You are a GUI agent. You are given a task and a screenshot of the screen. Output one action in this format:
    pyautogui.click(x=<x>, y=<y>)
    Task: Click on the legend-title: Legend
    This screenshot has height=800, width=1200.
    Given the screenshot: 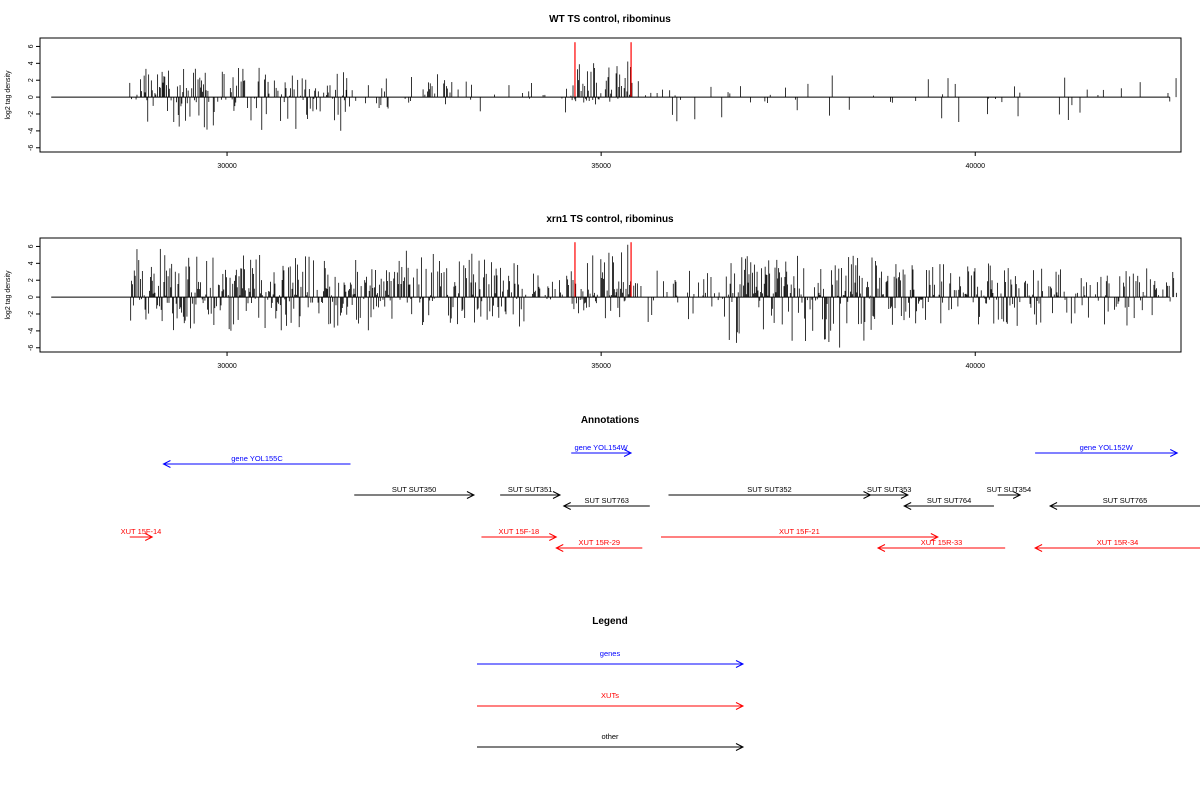 What is the action you would take?
    pyautogui.click(x=610, y=621)
    